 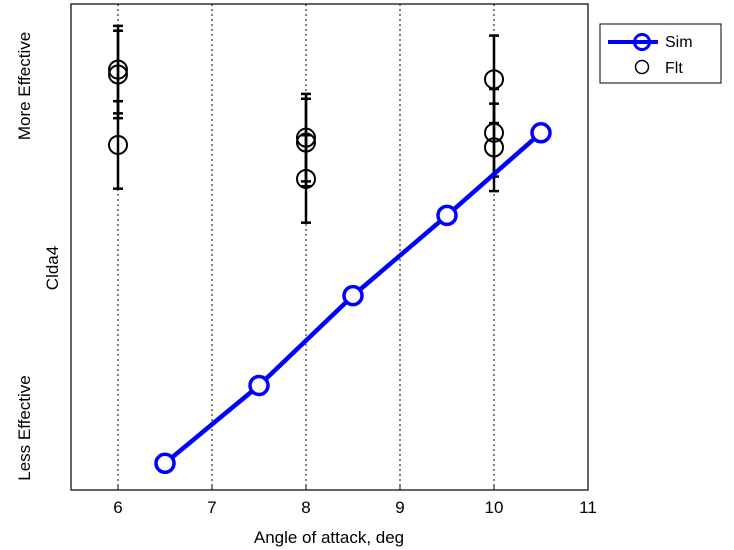 I want to click on x-tick-label: 6, so click(x=117, y=507).